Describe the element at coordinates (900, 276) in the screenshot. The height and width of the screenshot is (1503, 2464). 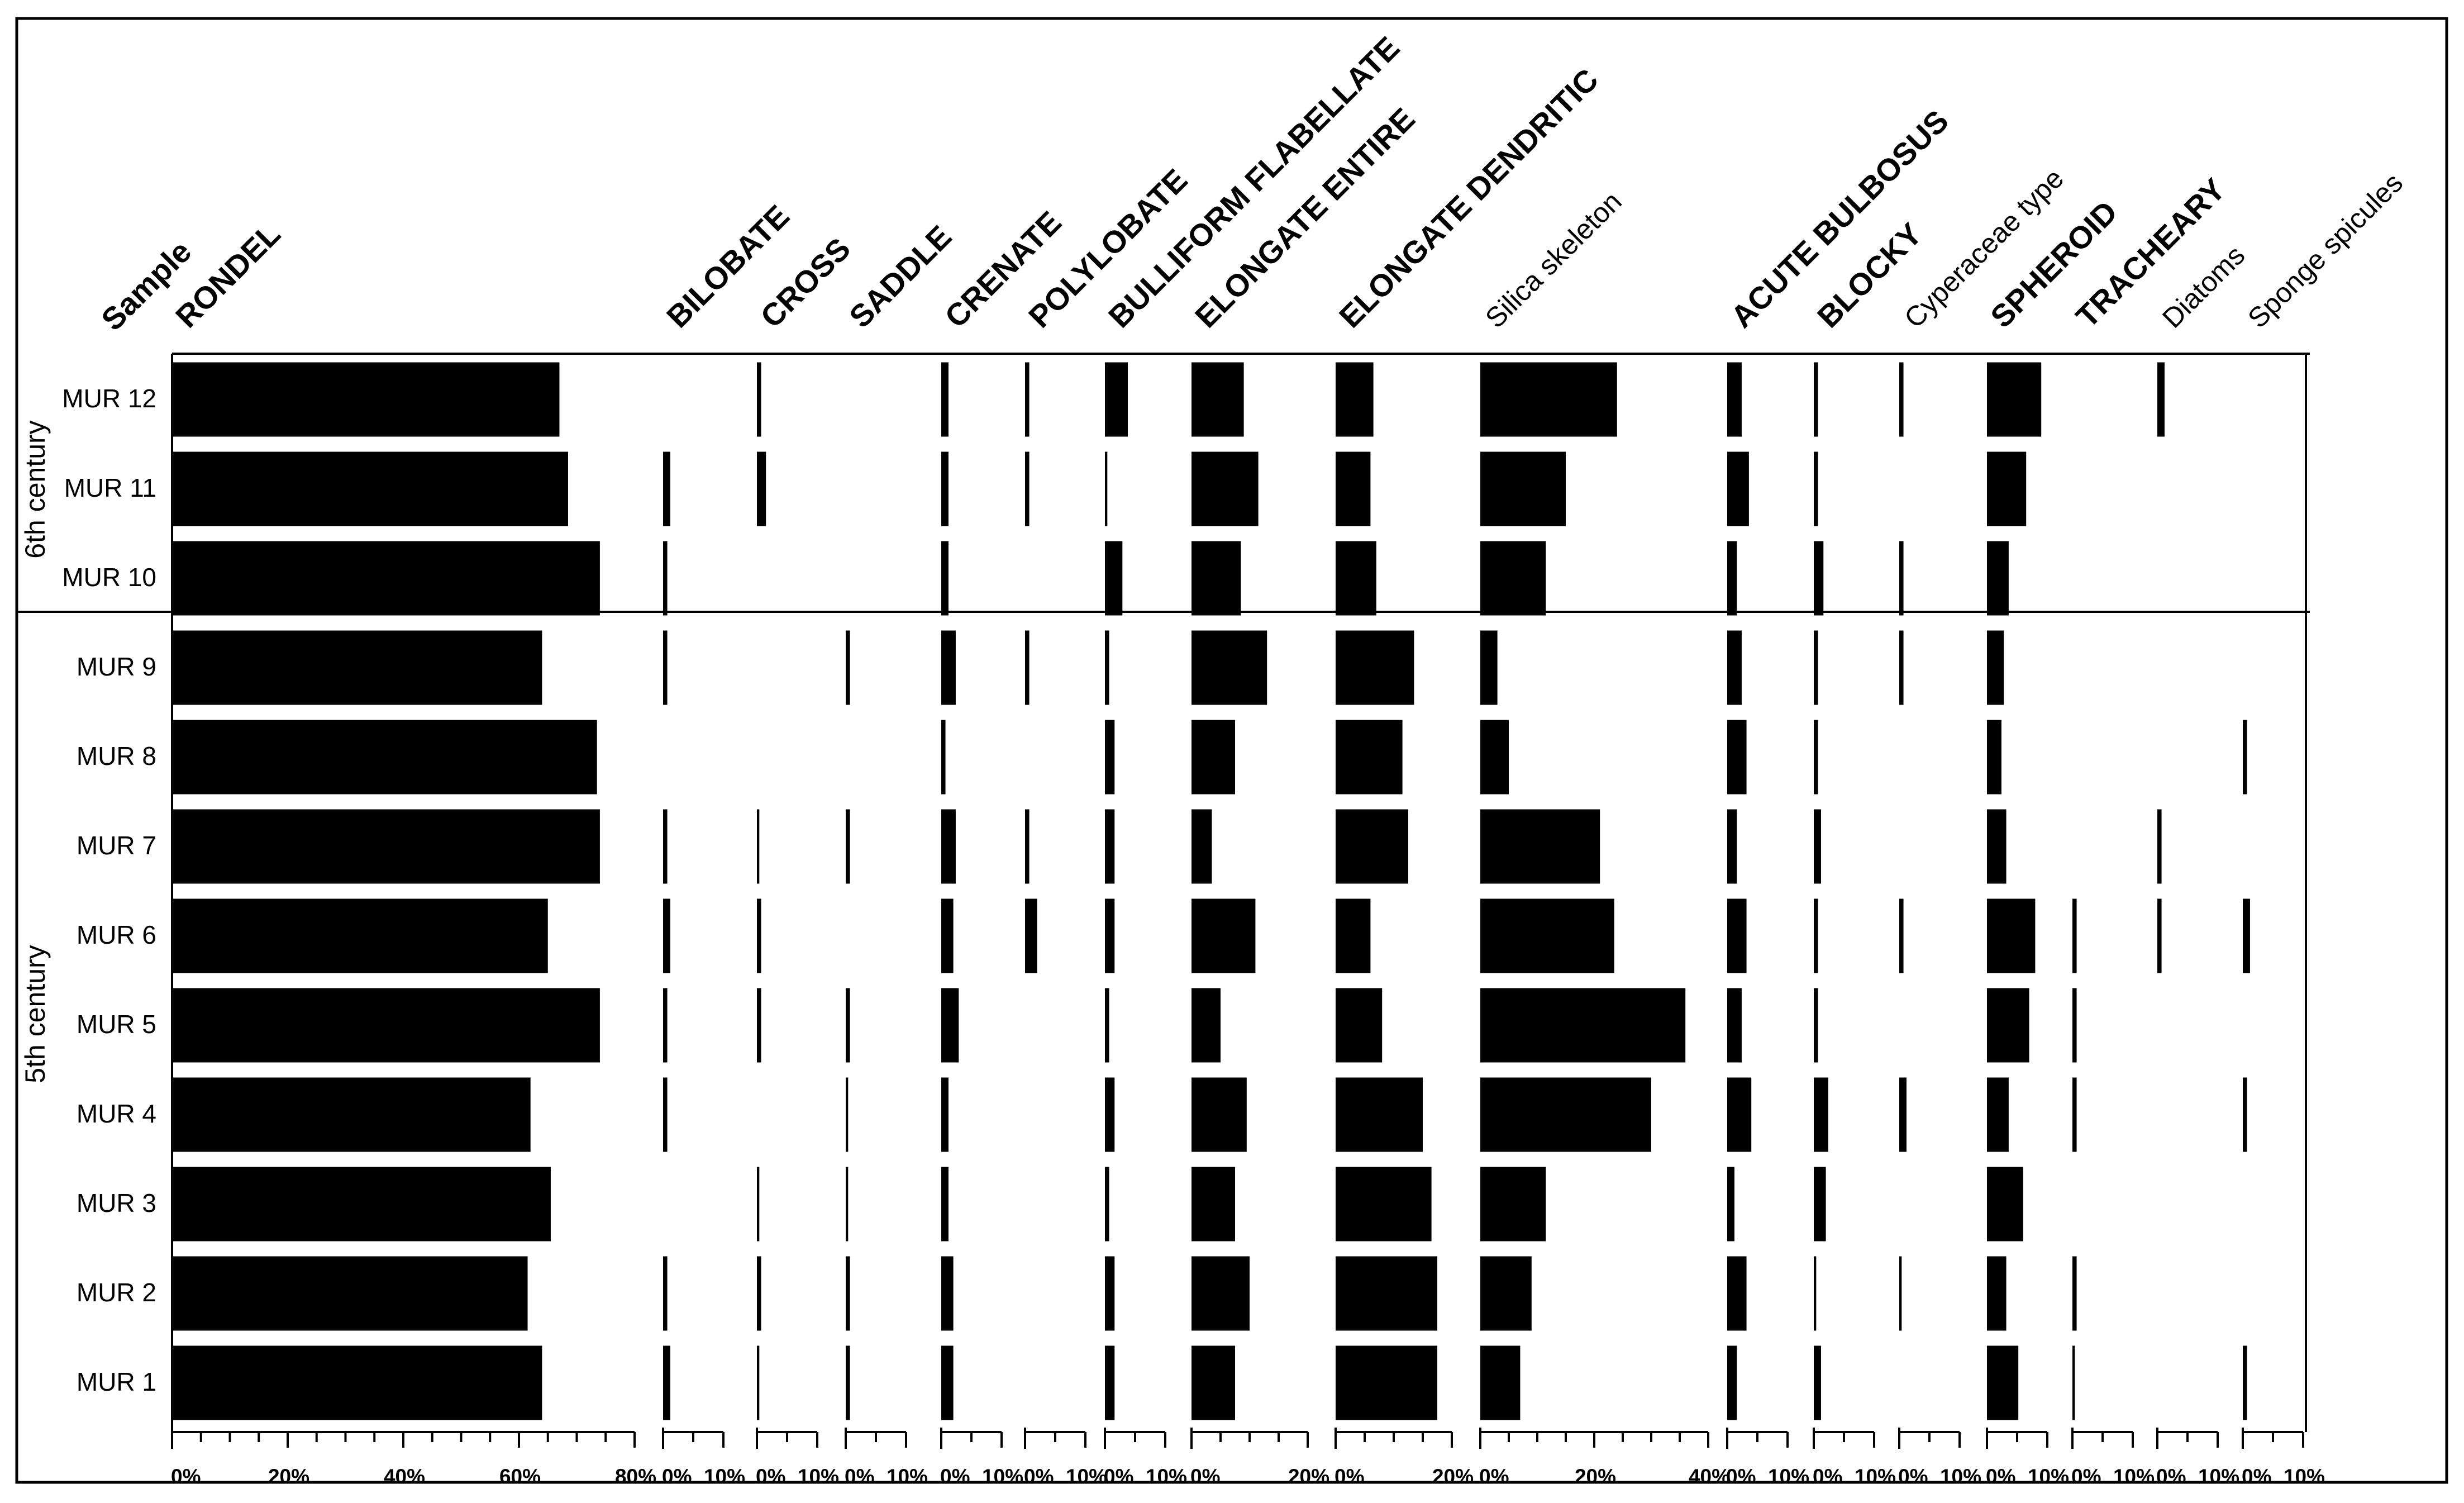
I see `column-header: SADDLE` at that location.